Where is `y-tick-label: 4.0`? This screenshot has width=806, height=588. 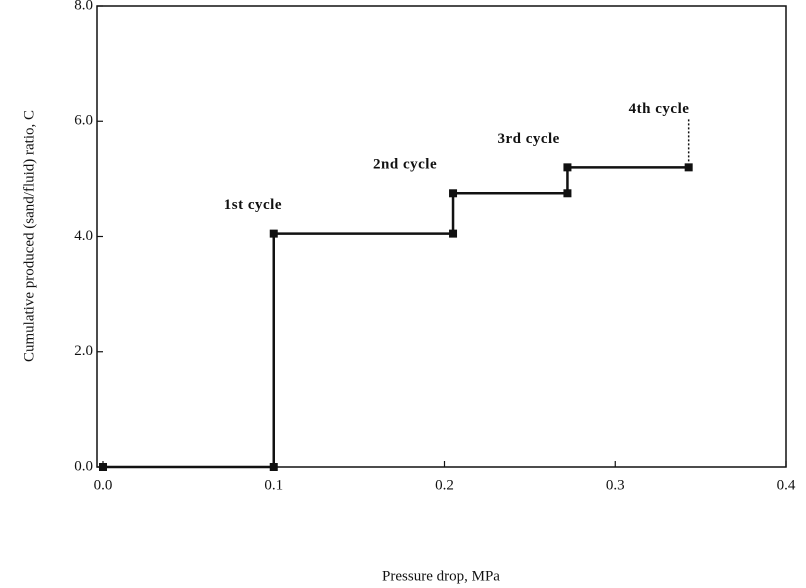
y-tick-label: 4.0 is located at coordinates (83, 236).